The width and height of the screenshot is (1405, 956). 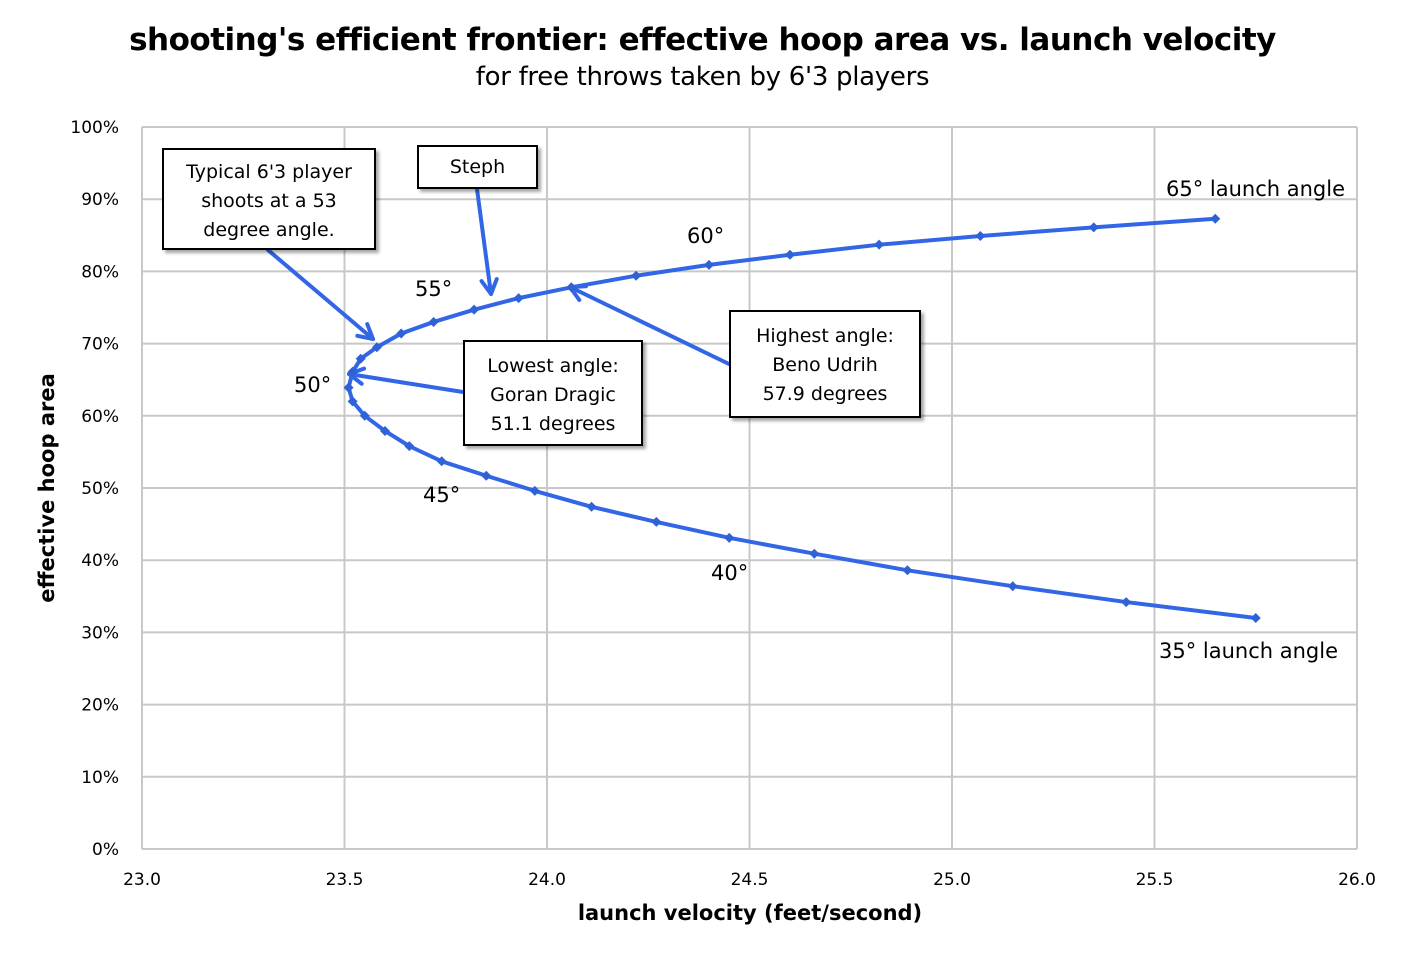 I want to click on callout-steph: Steph, so click(x=477, y=167).